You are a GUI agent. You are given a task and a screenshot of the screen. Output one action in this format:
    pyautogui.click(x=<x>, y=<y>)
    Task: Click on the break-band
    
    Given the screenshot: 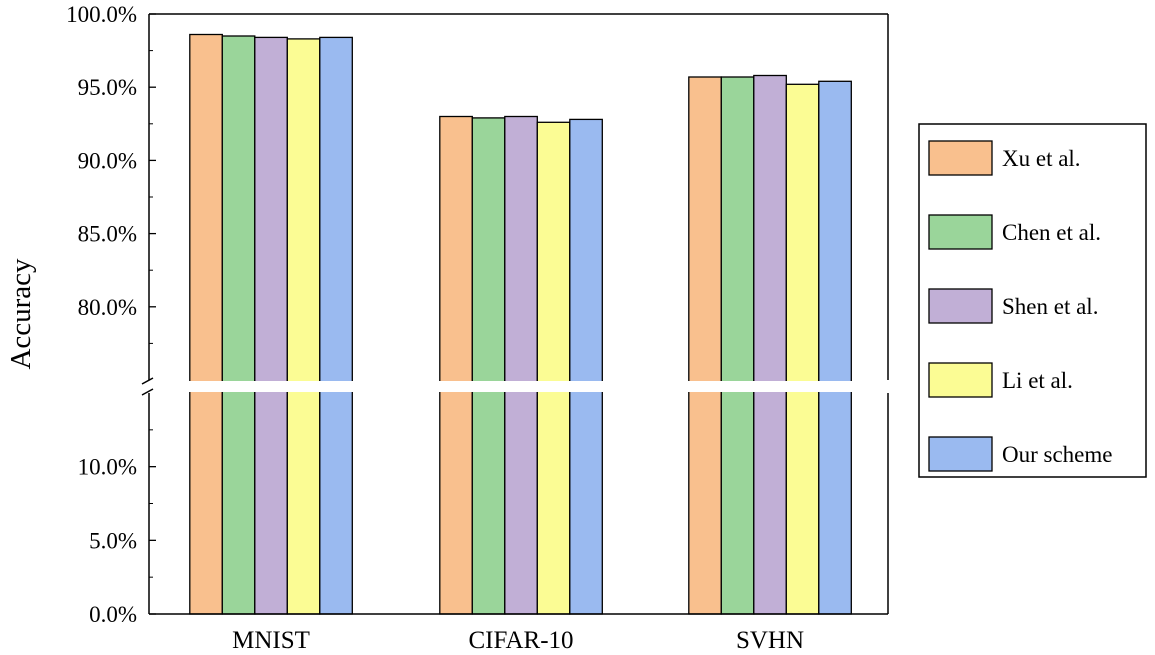 What is the action you would take?
    pyautogui.click(x=510, y=386)
    